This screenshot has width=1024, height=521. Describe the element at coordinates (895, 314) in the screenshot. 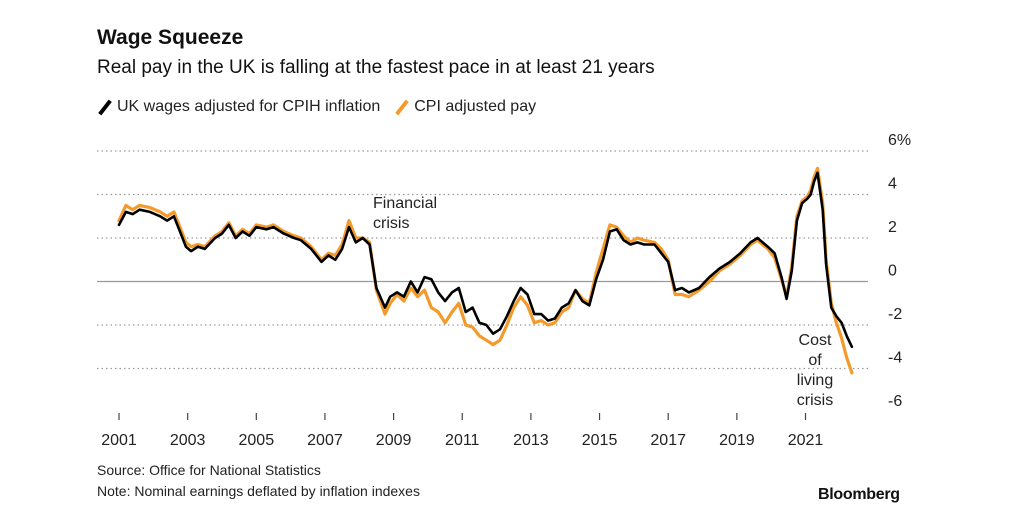

I see `y-tick-label: -2` at that location.